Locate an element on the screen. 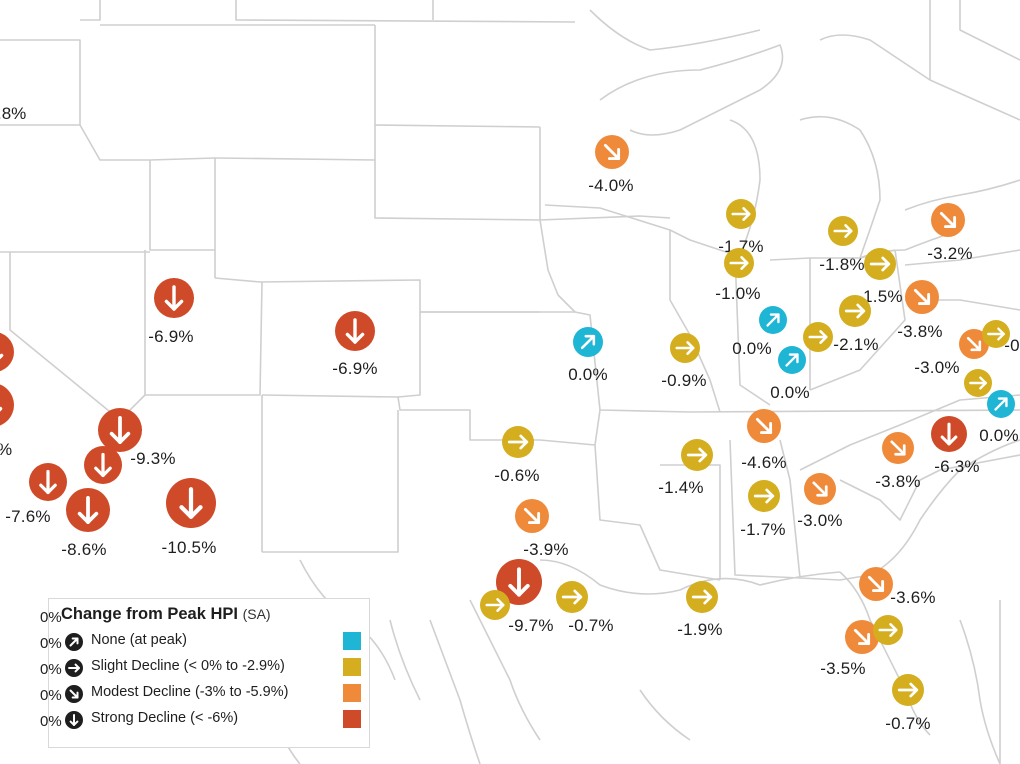 The width and height of the screenshot is (1020, 764). hpi-marker-nj is located at coordinates (996, 334).